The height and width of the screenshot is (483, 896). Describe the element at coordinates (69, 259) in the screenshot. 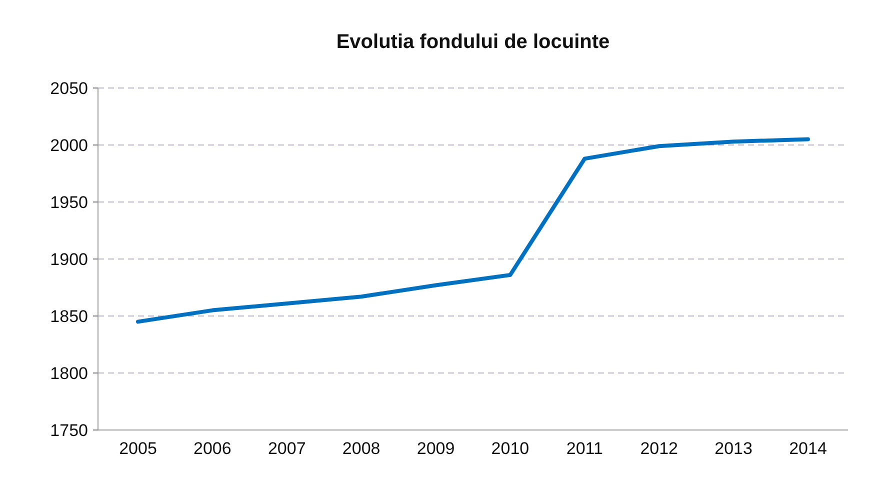

I see `y-tick-label: 1900` at that location.